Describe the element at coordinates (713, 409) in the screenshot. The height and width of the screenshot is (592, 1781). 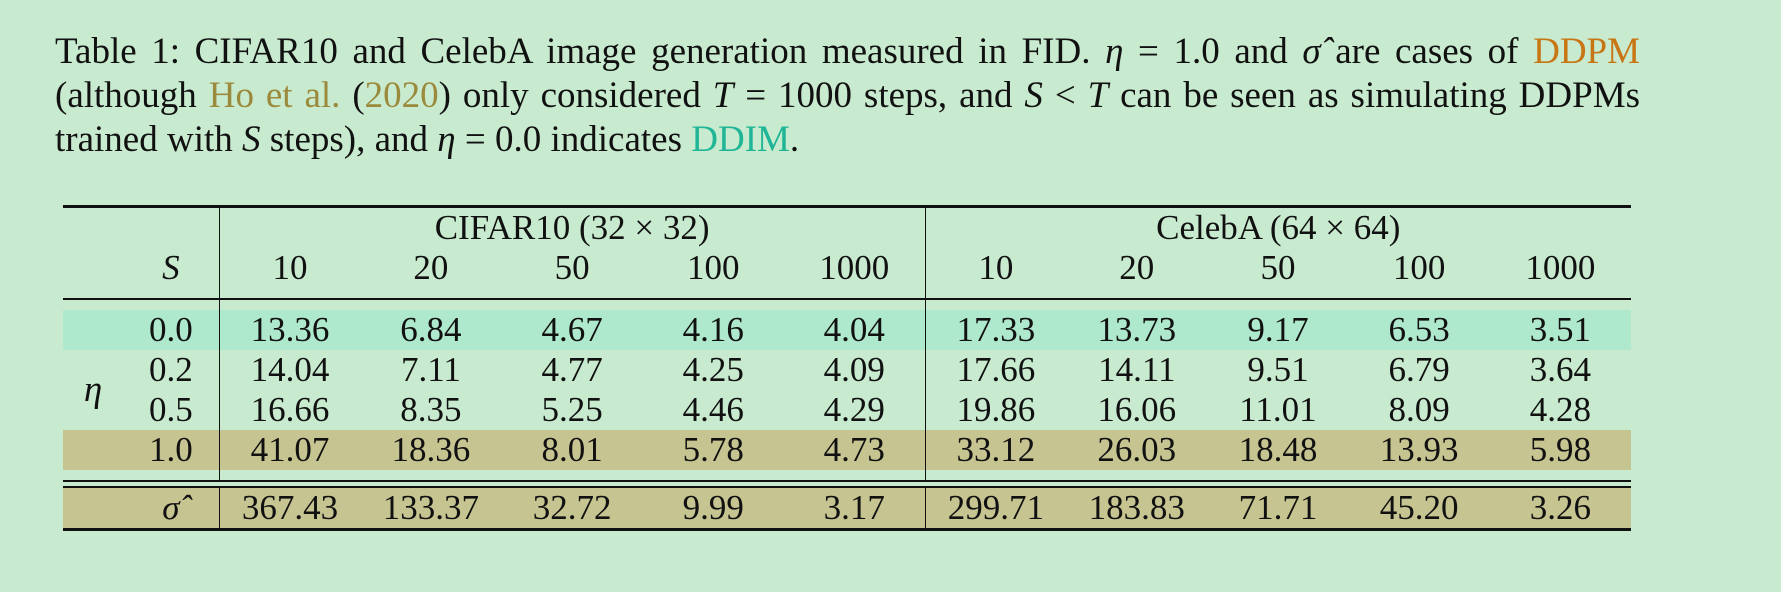
I see `fid-cell: 4.46` at that location.